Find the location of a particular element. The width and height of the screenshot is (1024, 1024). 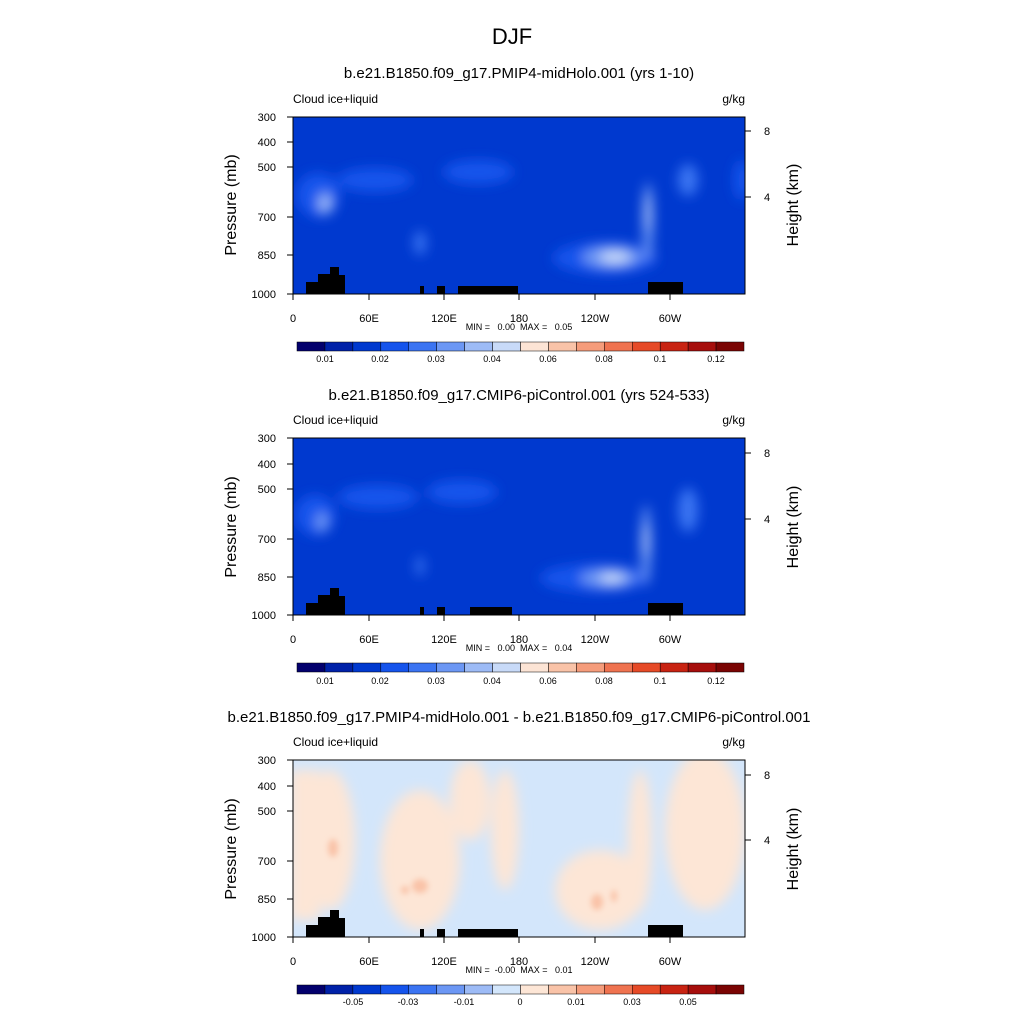

panel-1-ytick-label: 850 is located at coordinates (267, 256).